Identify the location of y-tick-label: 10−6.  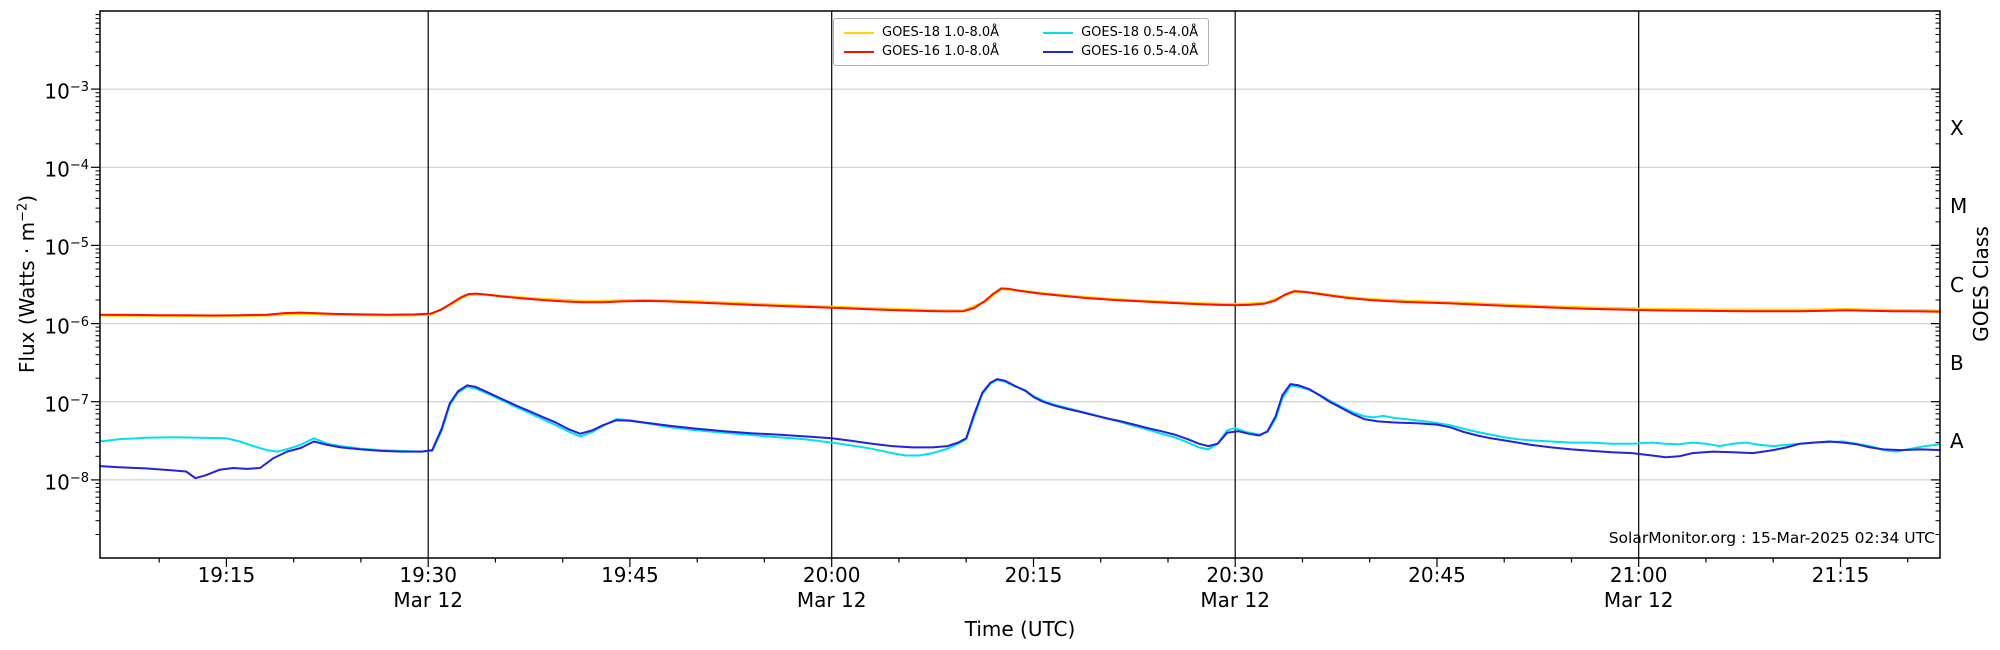
(54, 325).